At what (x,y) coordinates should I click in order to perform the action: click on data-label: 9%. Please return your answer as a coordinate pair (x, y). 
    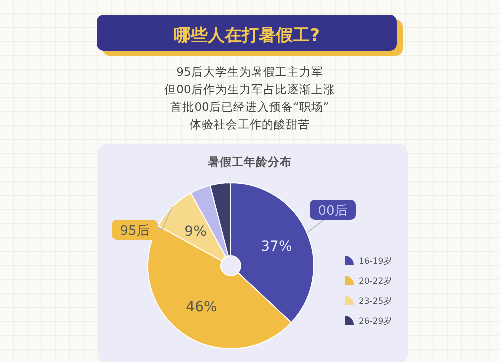
    Looking at the image, I should click on (195, 232).